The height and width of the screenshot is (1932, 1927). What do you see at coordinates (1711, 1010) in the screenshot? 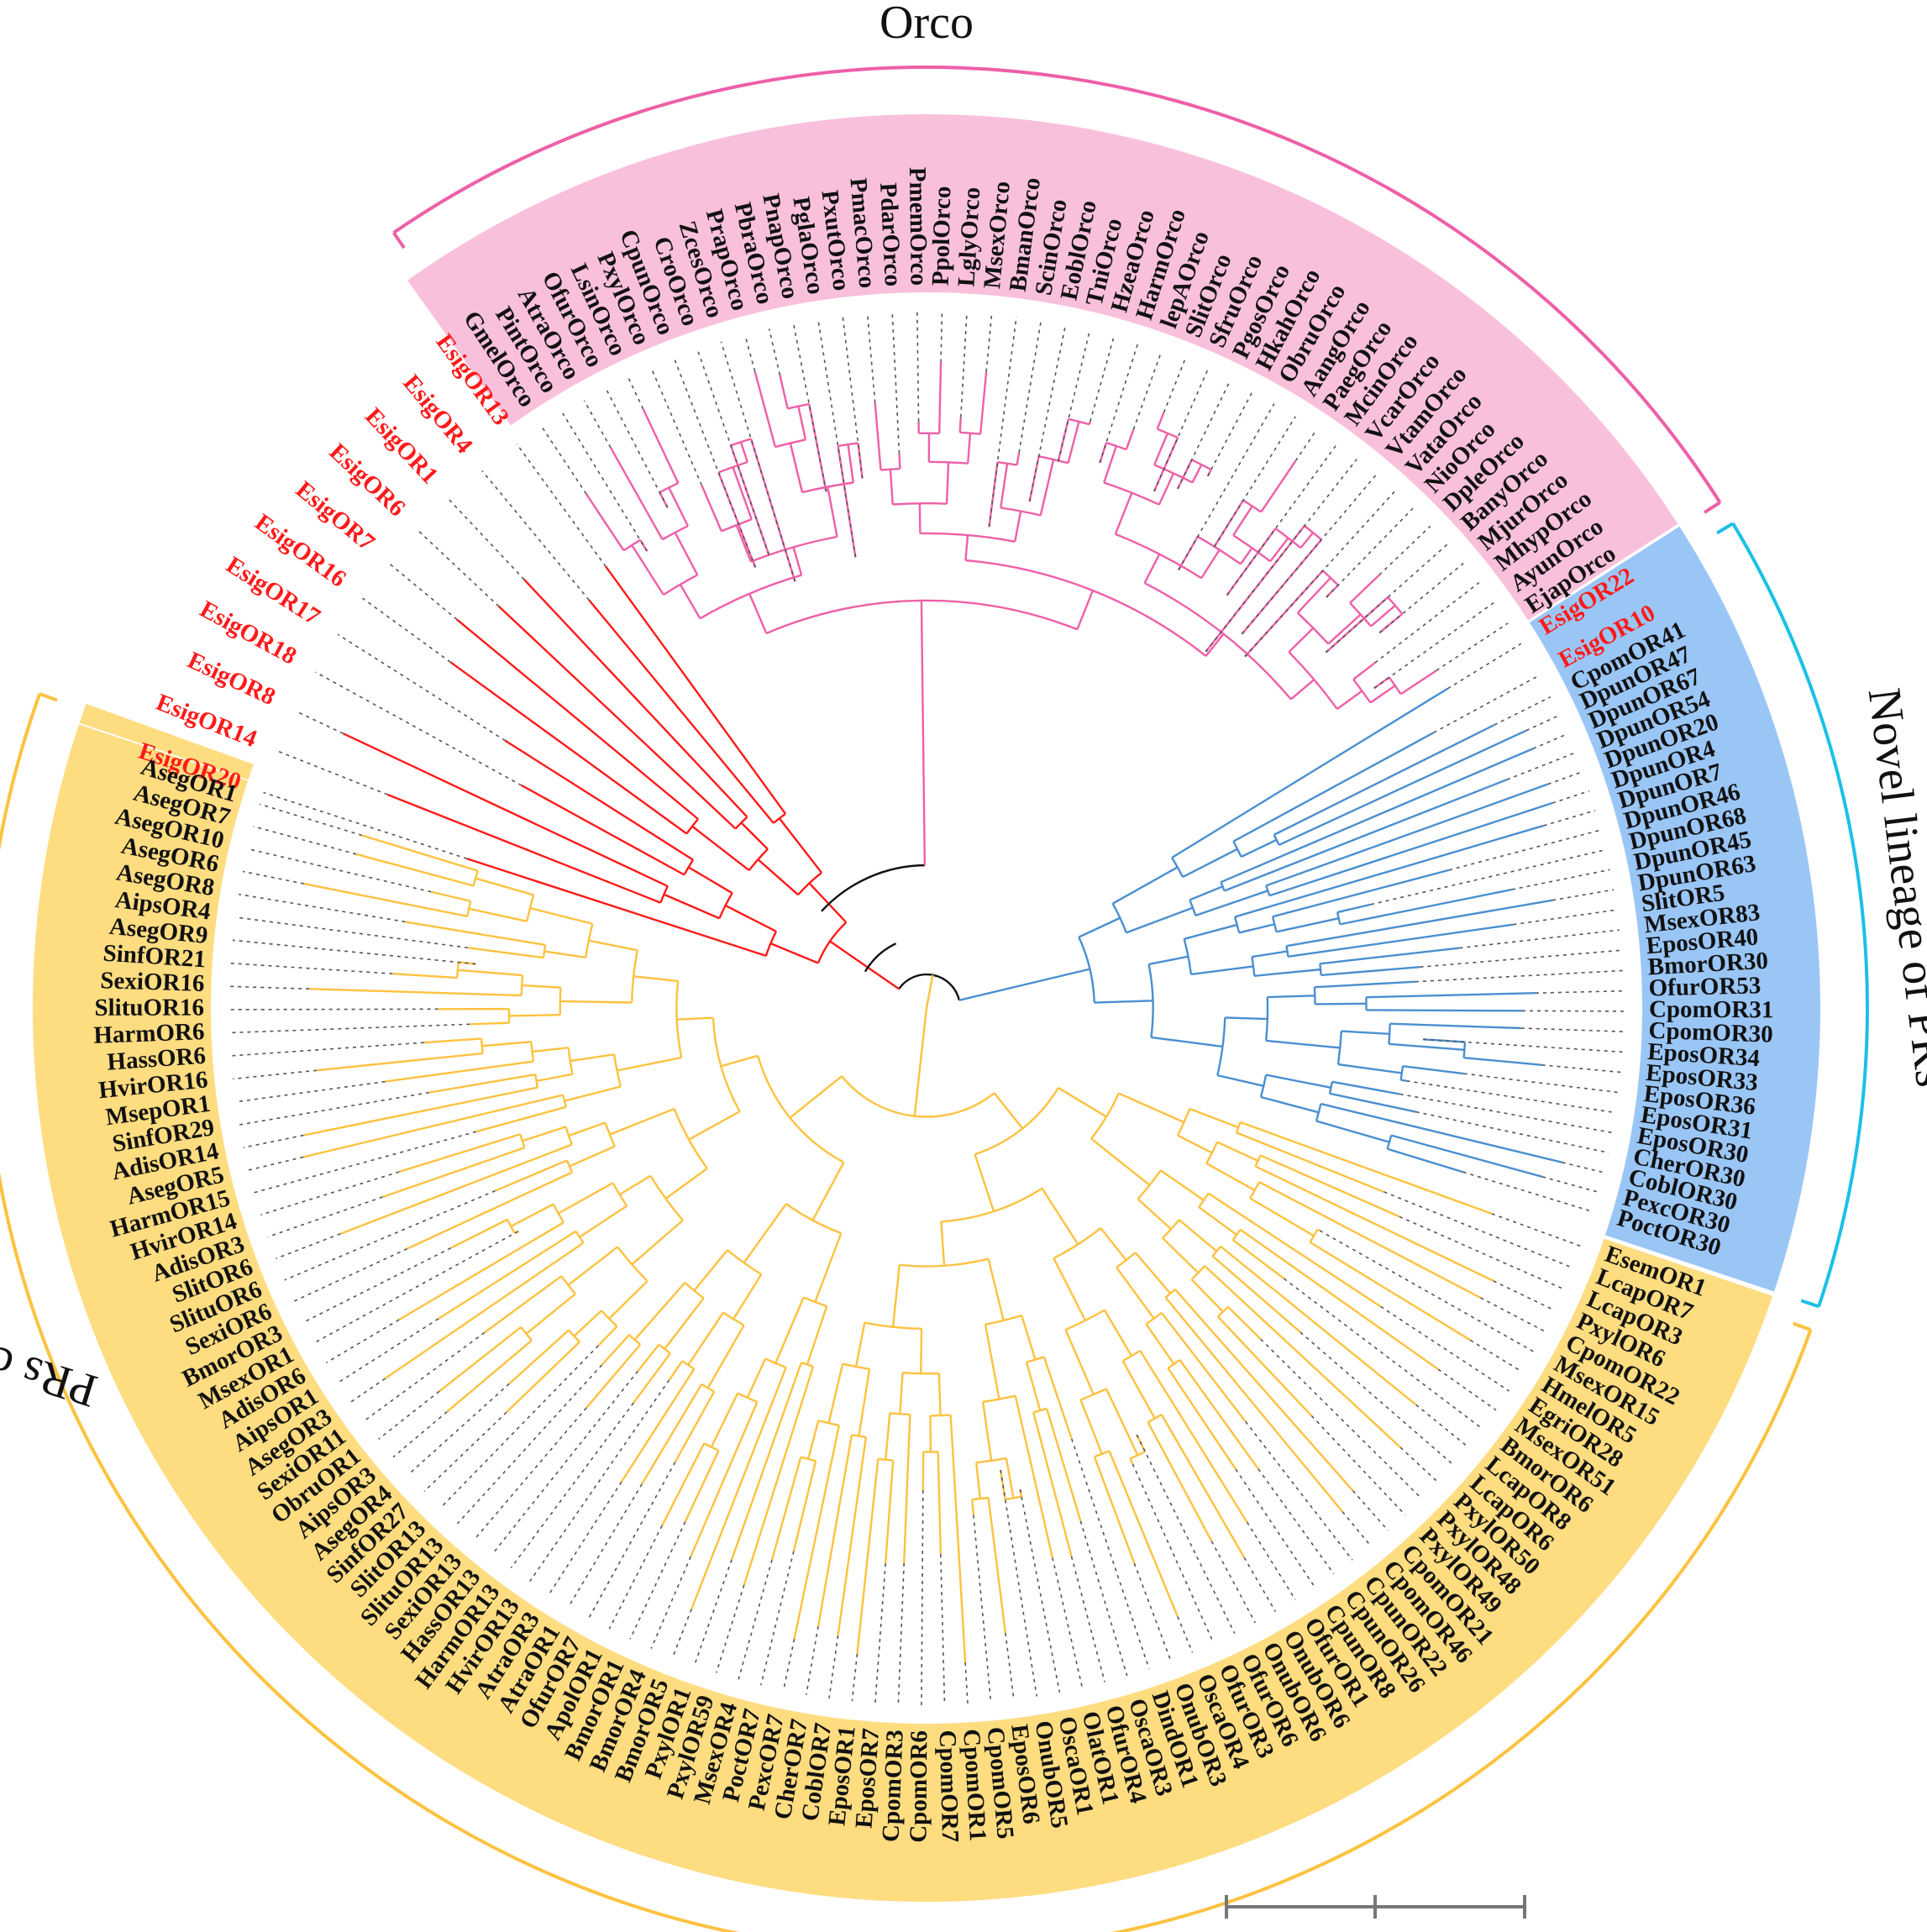
I see `leaf-label: CpomOR31` at bounding box center [1711, 1010].